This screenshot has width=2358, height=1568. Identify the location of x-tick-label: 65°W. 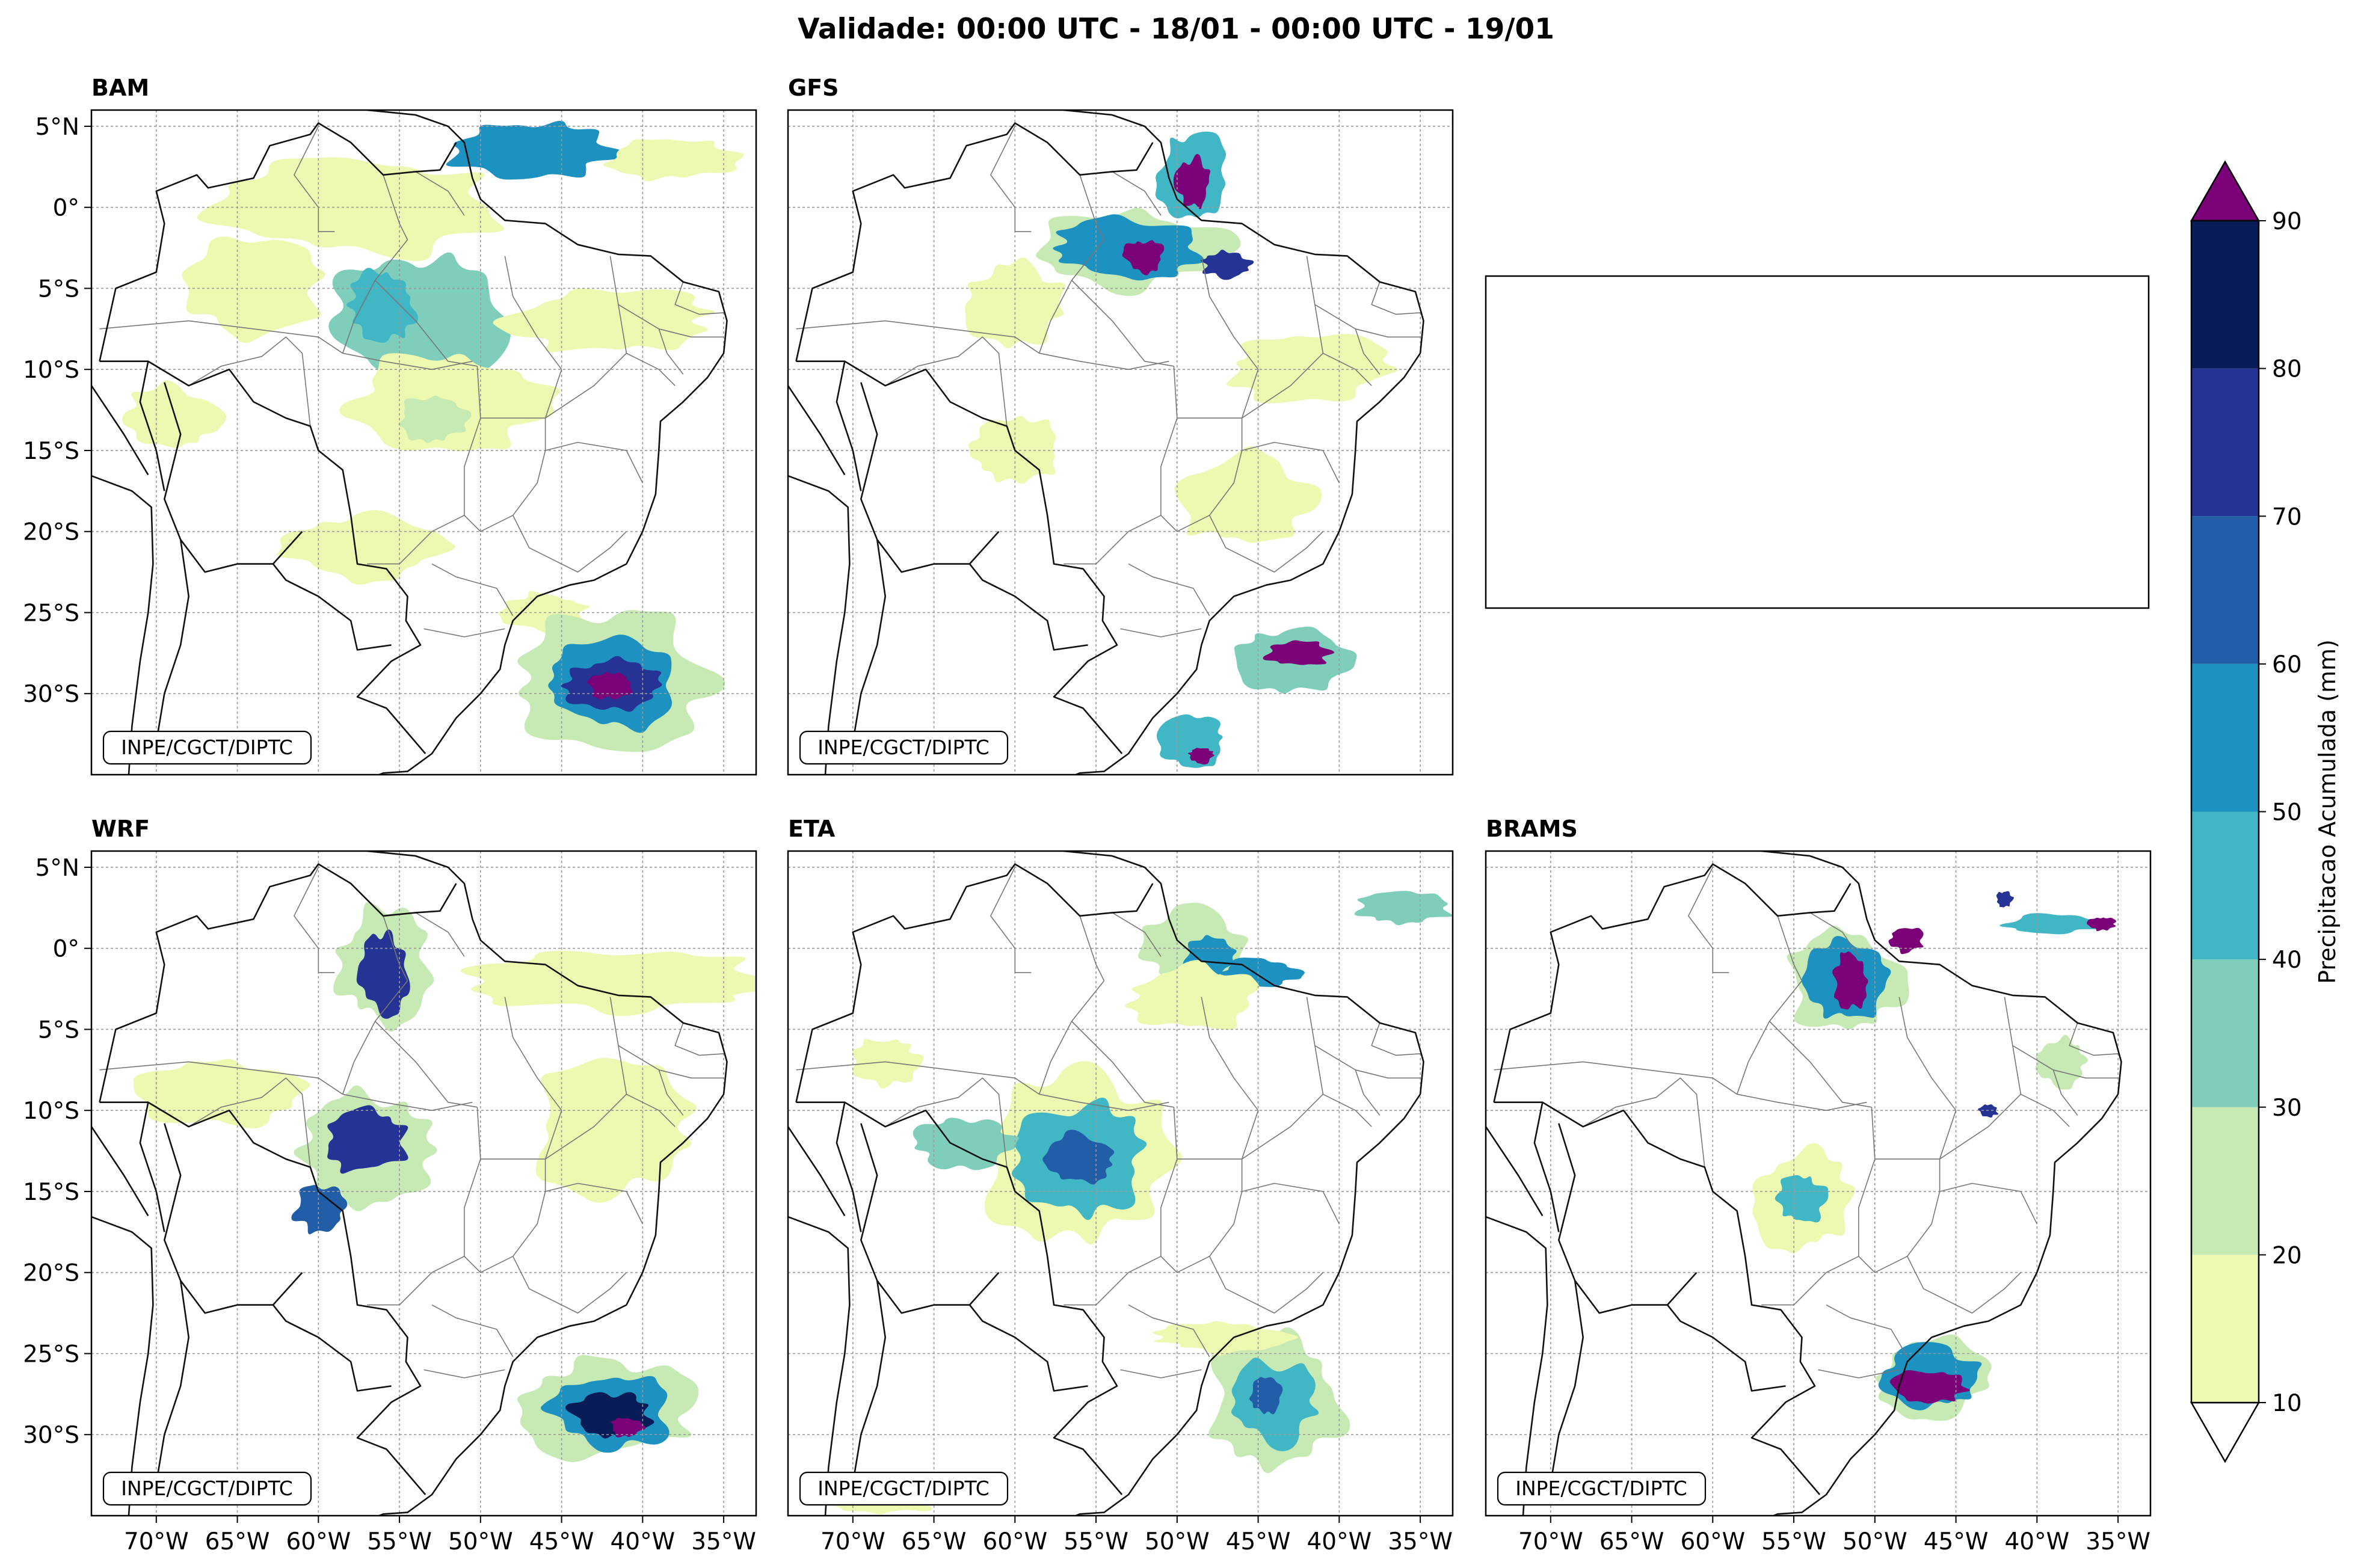
(1632, 1542).